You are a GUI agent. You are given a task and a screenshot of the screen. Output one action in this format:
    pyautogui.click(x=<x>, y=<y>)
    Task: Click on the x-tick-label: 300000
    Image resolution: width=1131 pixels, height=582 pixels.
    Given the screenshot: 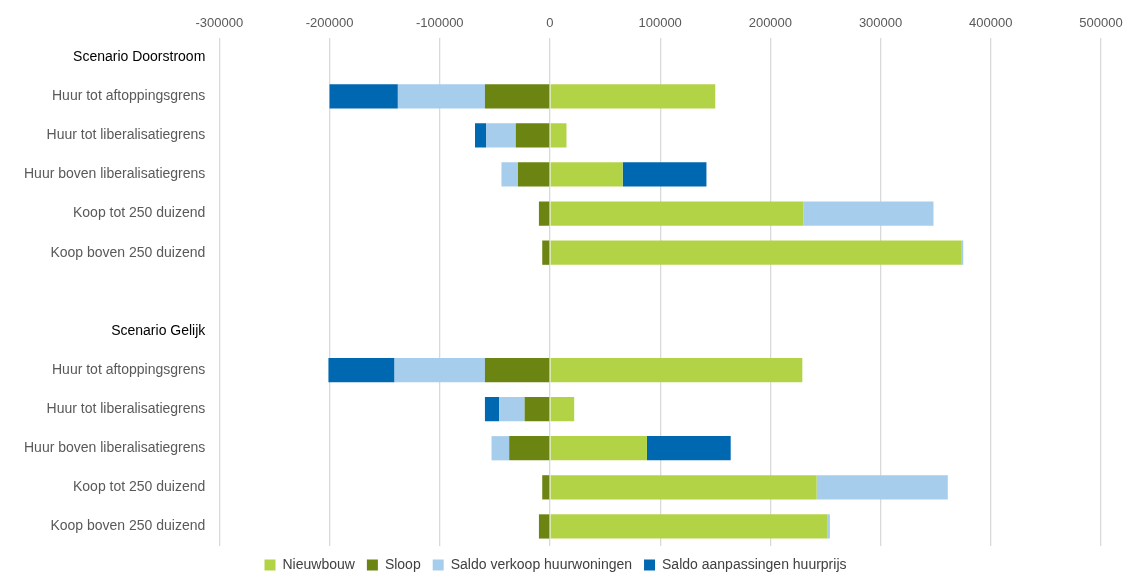 What is the action you would take?
    pyautogui.click(x=880, y=23)
    